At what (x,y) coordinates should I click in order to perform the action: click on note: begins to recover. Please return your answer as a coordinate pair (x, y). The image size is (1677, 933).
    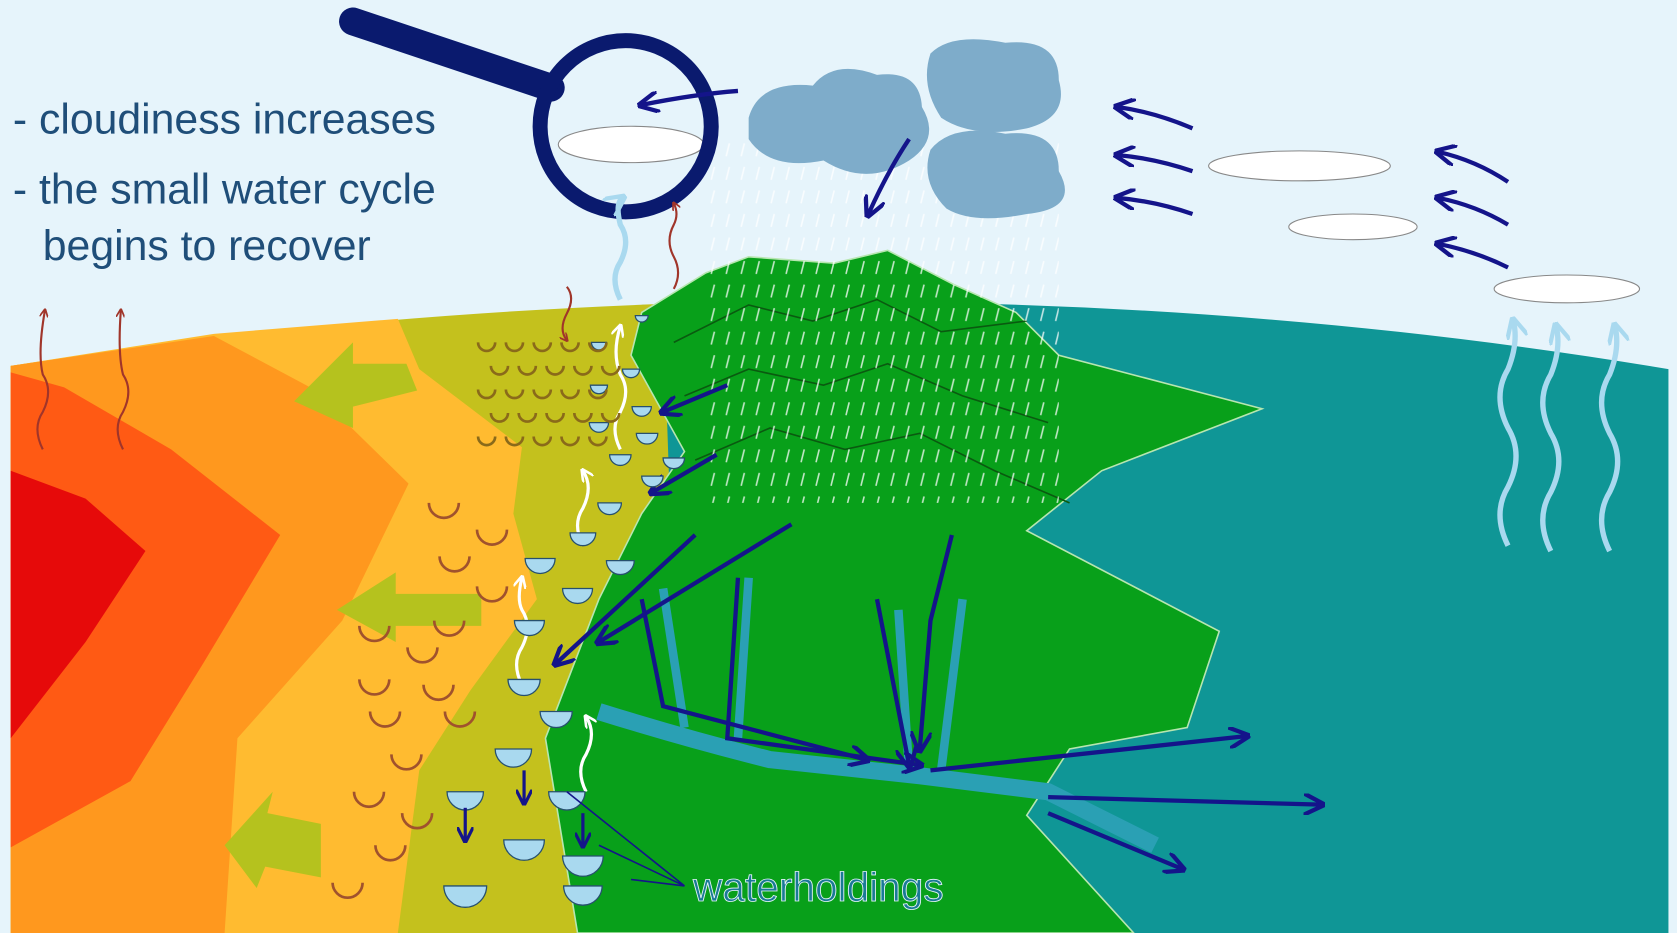
    Looking at the image, I should click on (207, 246).